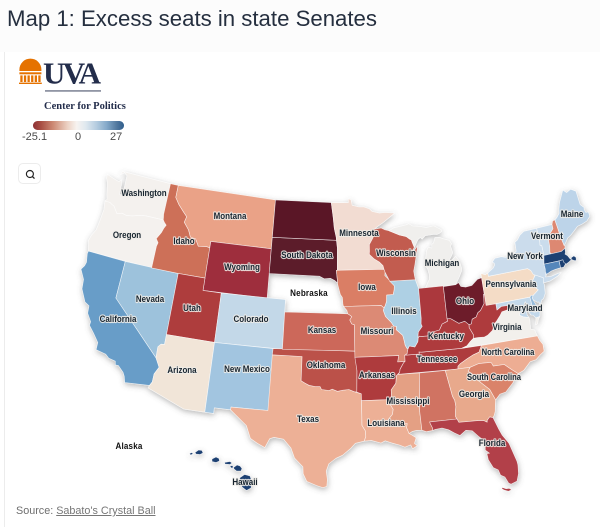 The image size is (600, 527). What do you see at coordinates (367, 286) in the screenshot?
I see `svg-text: Iowa` at bounding box center [367, 286].